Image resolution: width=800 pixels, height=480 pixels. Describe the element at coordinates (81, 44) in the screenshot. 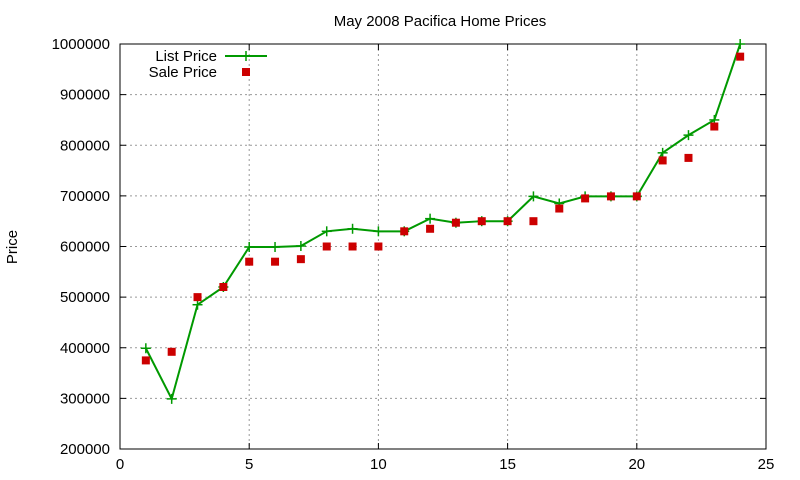

I see `y-tick-label: 1000000` at that location.